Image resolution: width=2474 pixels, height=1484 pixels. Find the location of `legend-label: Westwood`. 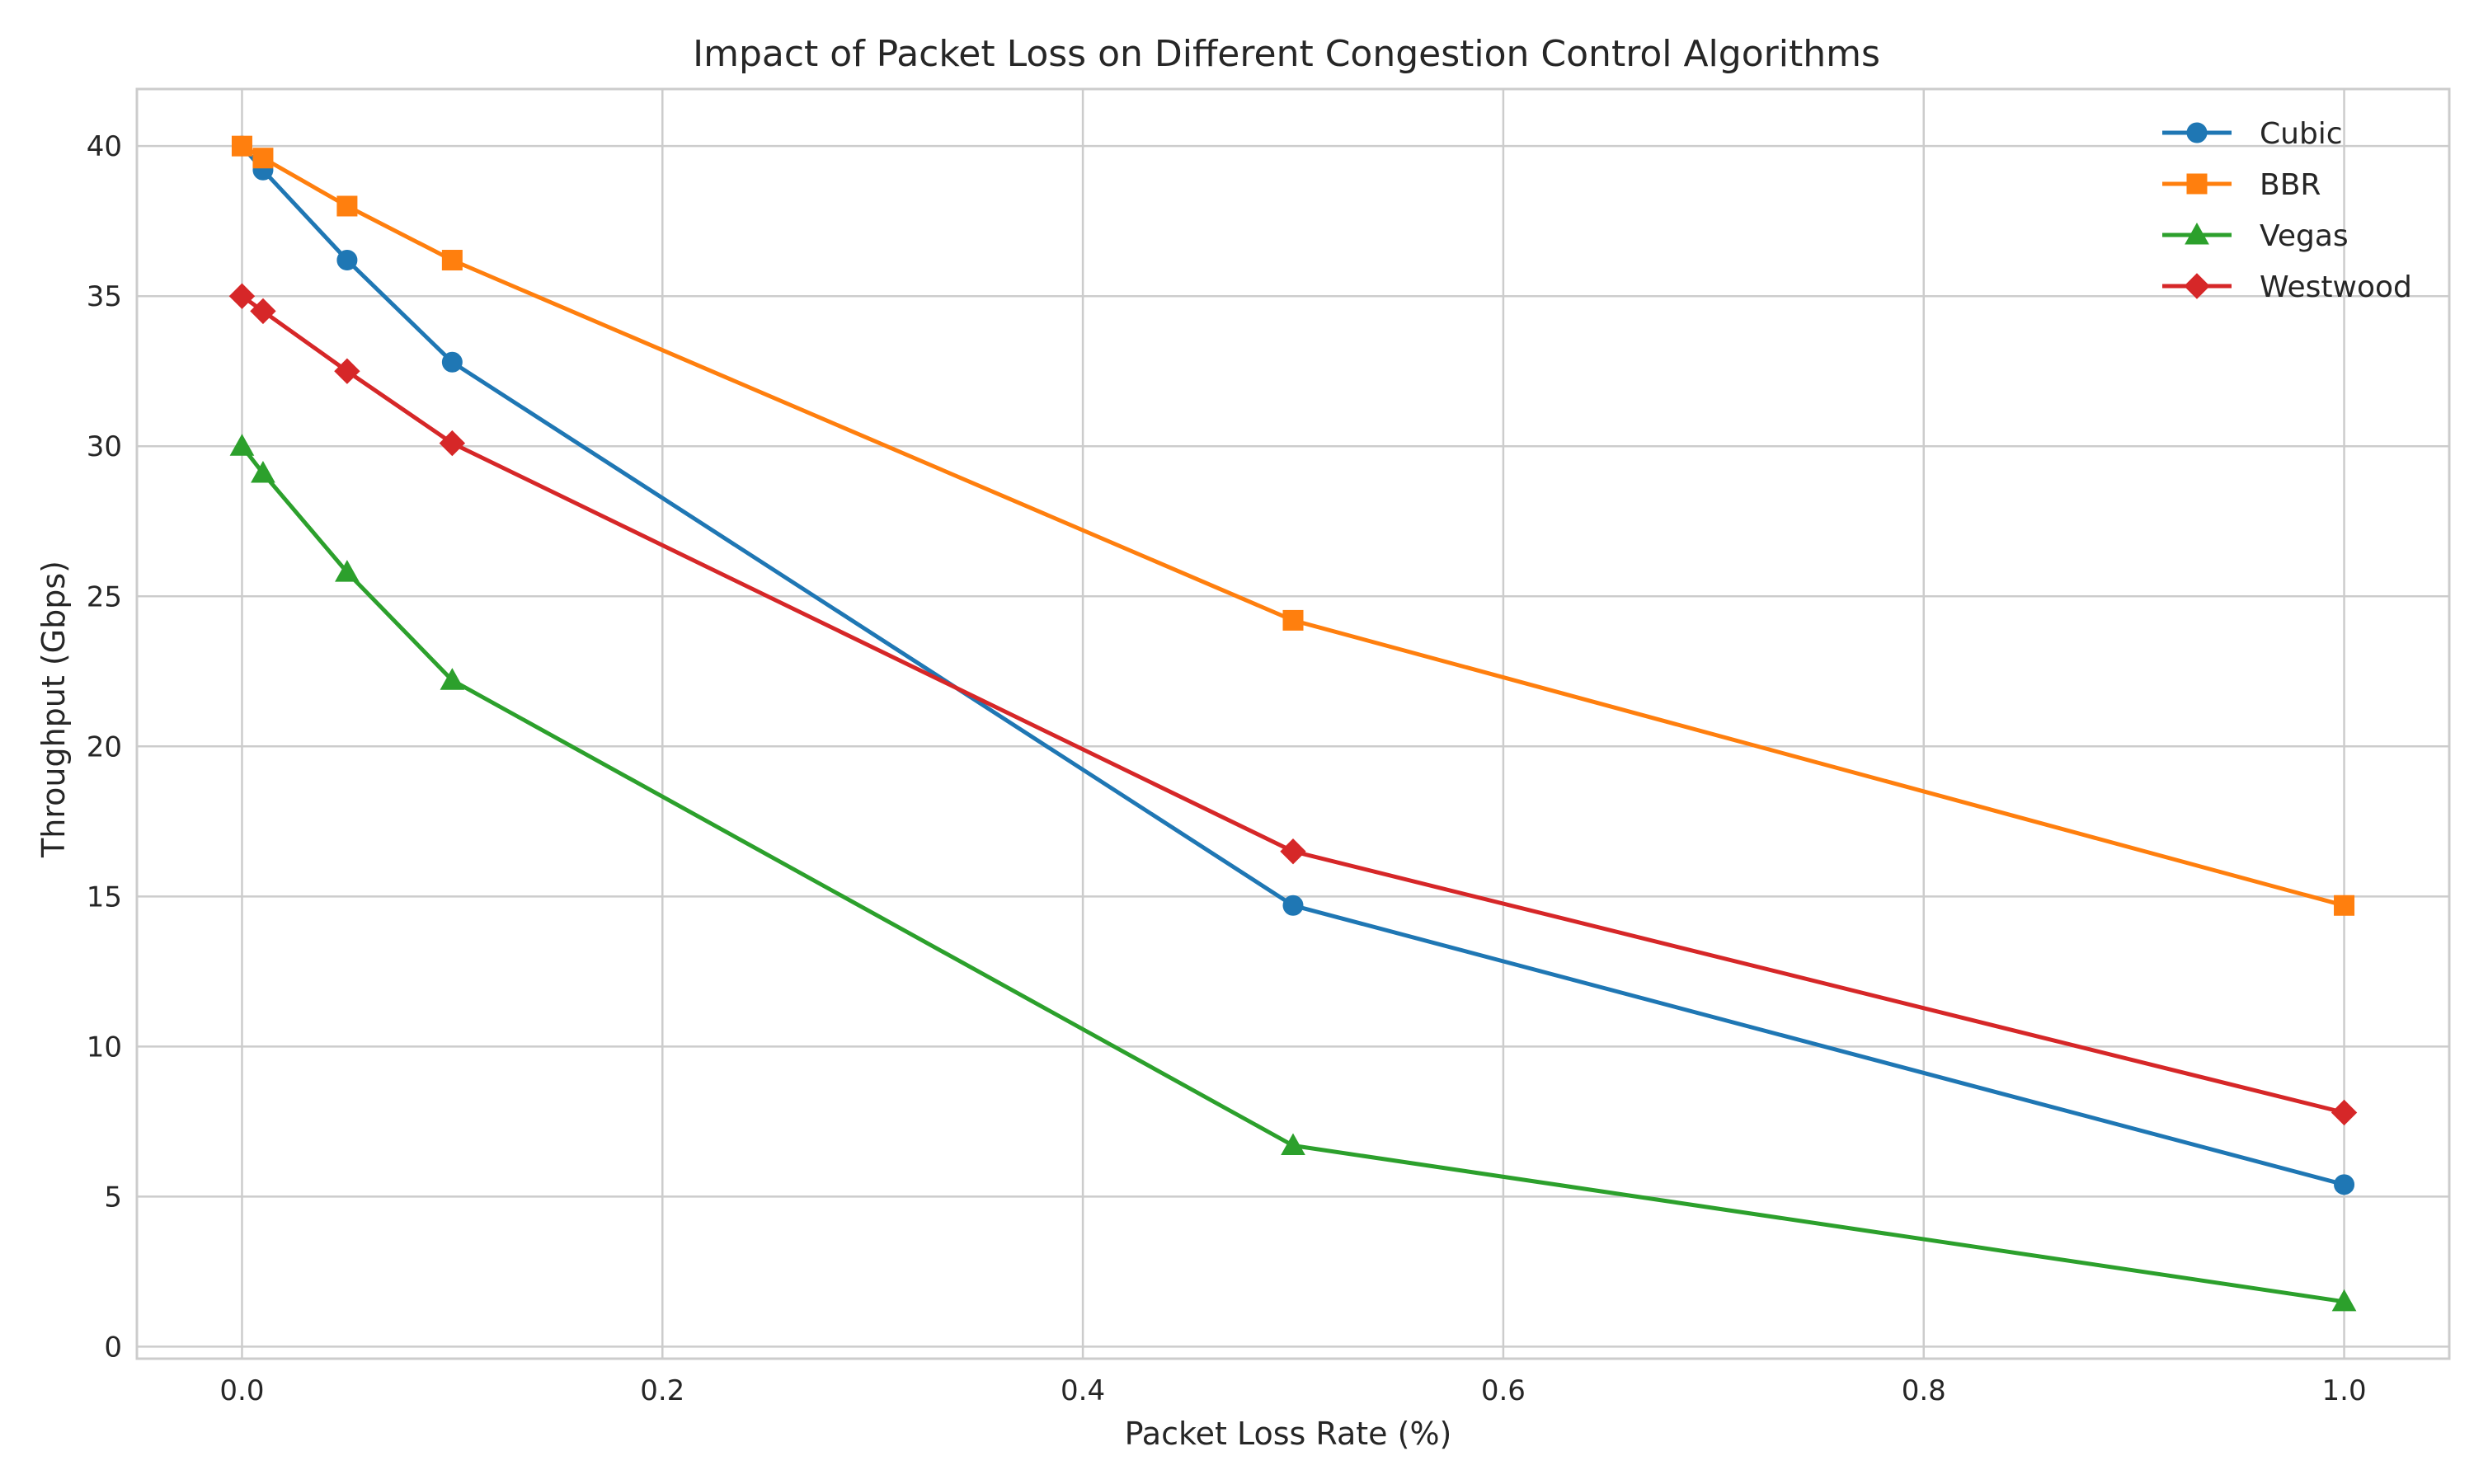

legend-label: Westwood is located at coordinates (2336, 287).